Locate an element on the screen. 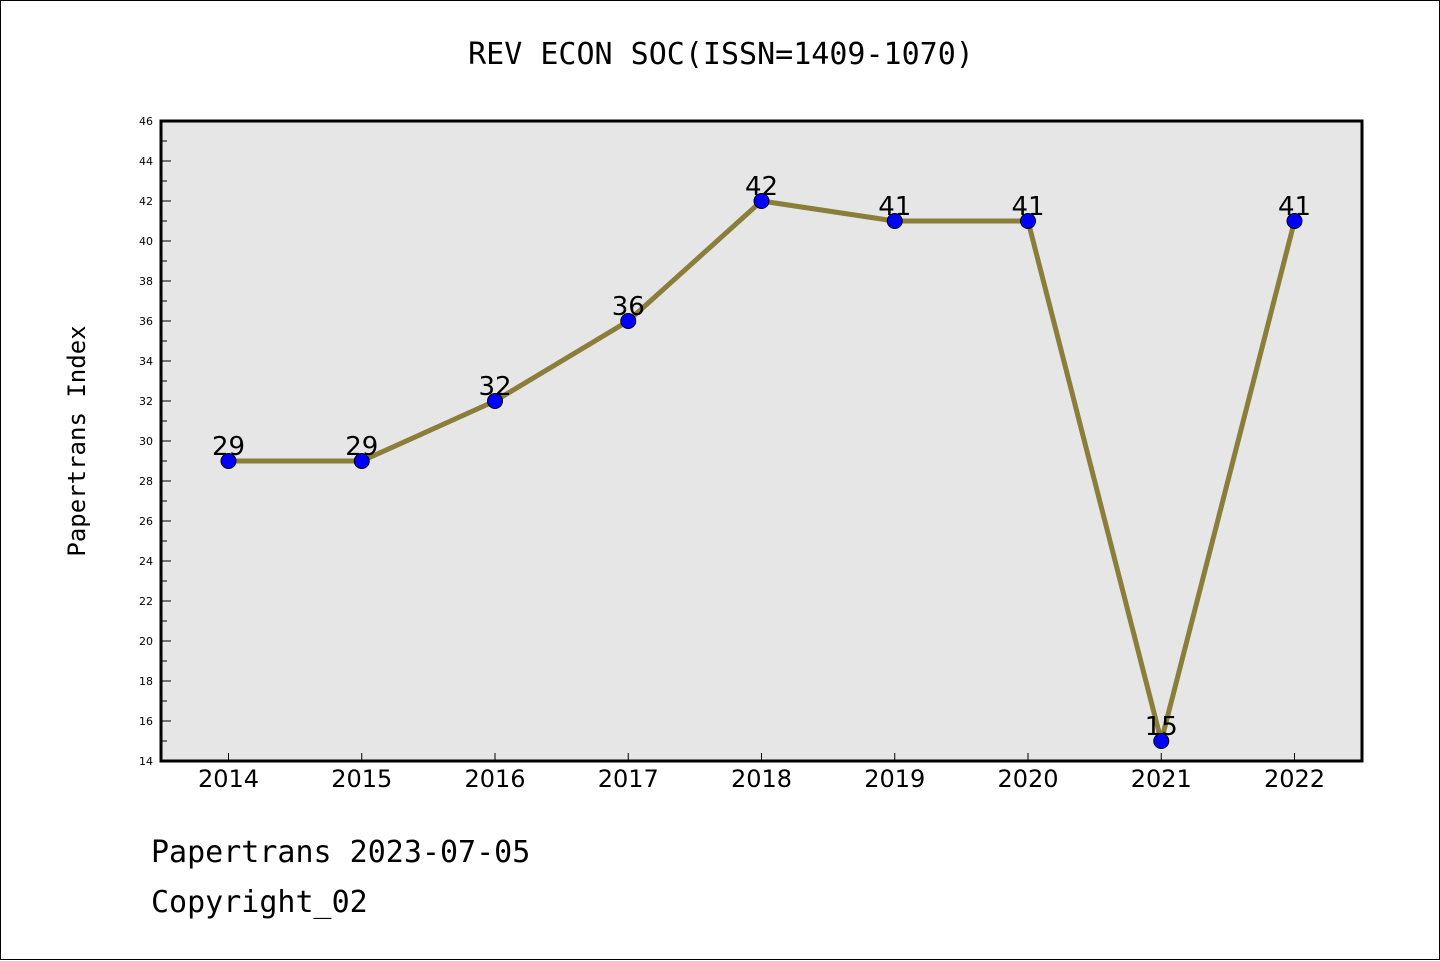  y-tick-label: 14 is located at coordinates (146, 761).